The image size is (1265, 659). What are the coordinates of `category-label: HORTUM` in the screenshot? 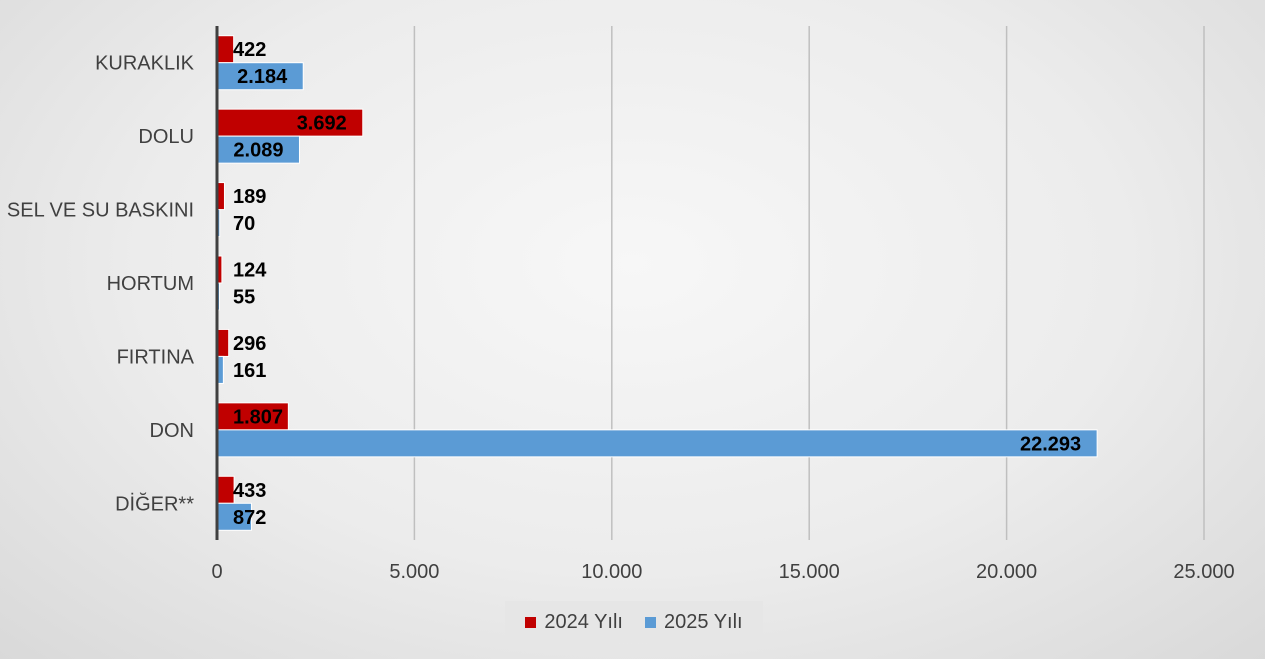 It's located at (150, 284).